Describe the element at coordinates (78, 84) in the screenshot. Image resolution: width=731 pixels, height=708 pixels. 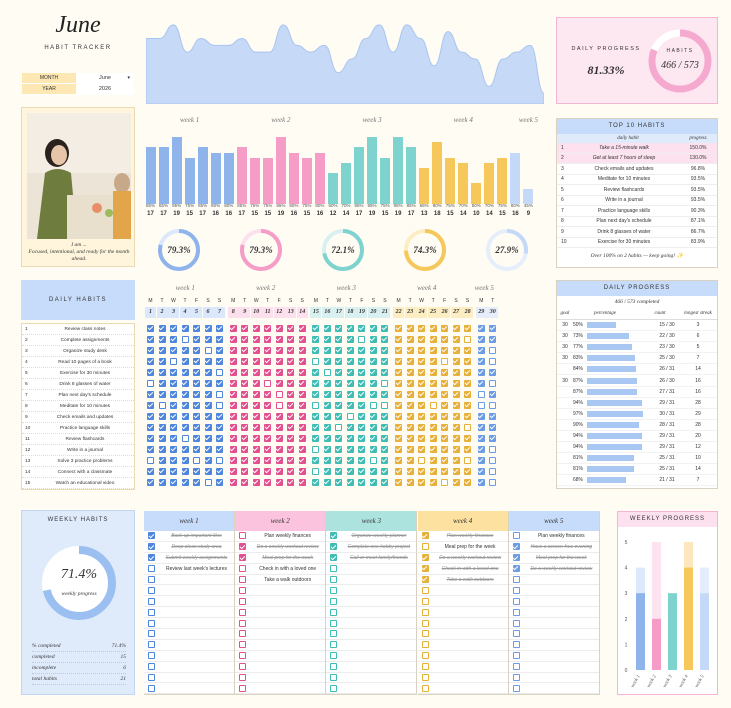
I see `month-selector: MONTH June ▾ YEAR 2026` at that location.